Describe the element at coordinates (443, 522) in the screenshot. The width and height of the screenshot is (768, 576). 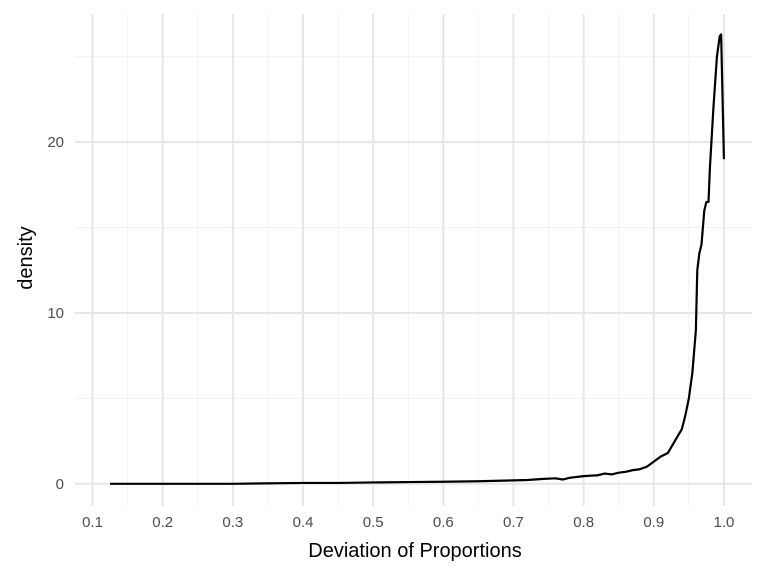
I see `x-tick-label: 0.6` at that location.